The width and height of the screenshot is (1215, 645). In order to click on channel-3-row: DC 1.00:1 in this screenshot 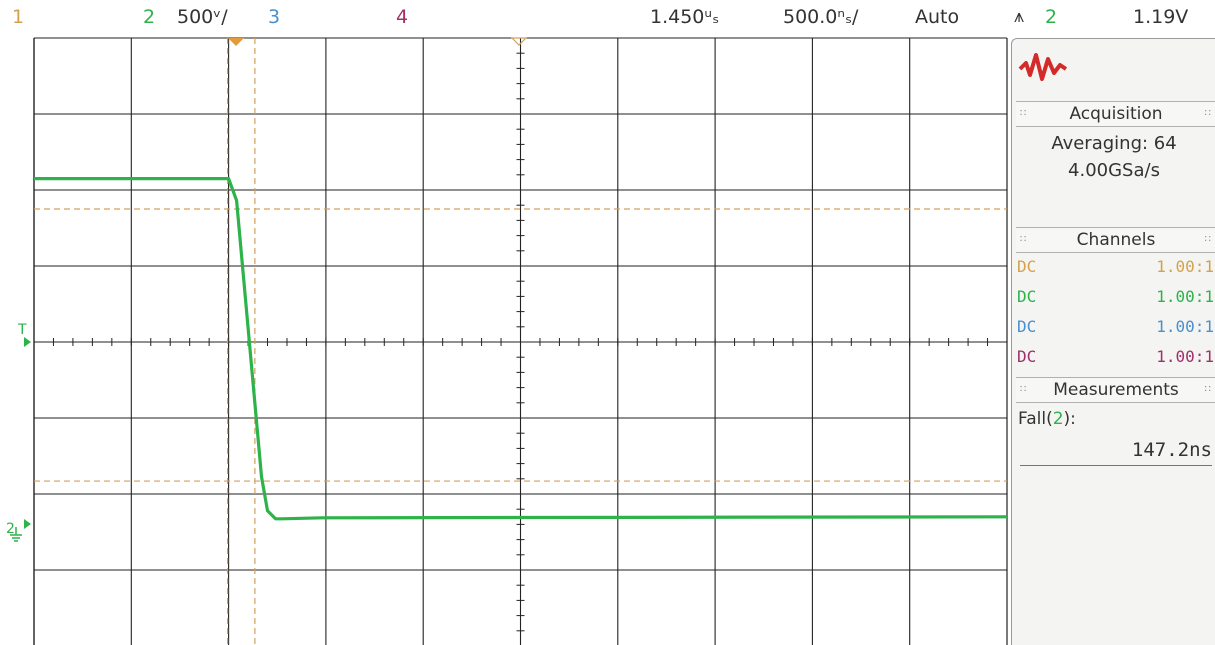, I will do `click(1115, 327)`.